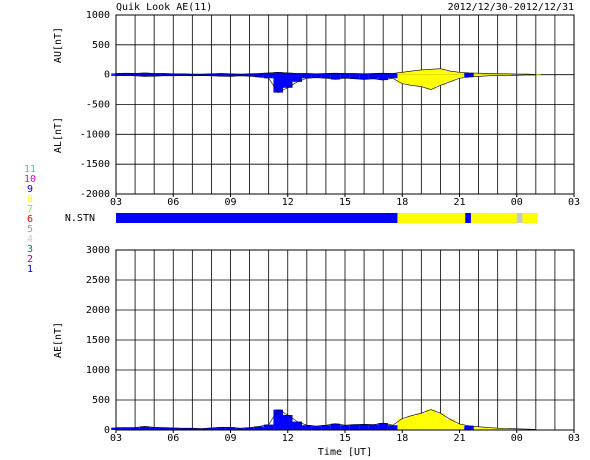 This screenshot has height=460, width=590. What do you see at coordinates (98, 310) in the screenshot?
I see `y-tick-label: 2000` at bounding box center [98, 310].